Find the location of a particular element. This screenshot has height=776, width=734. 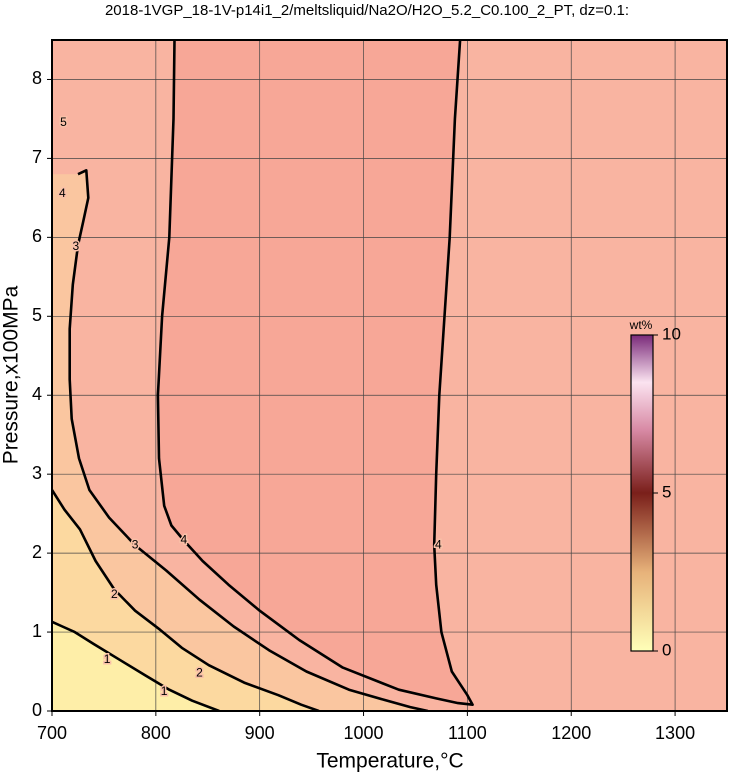

colorbar-label: wt% is located at coordinates (641, 325).